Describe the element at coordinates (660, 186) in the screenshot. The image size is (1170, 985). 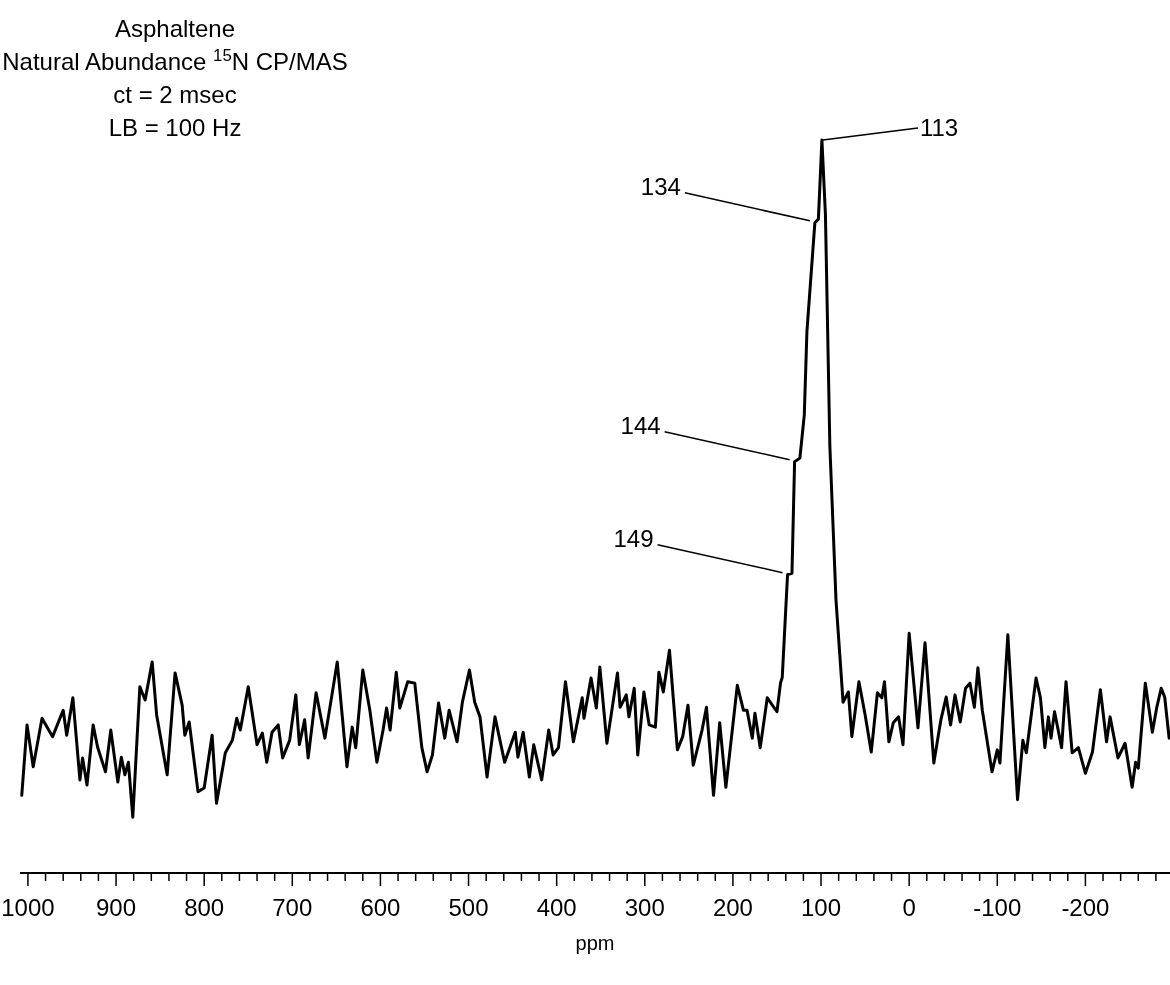
I see `annotation: 134` at that location.